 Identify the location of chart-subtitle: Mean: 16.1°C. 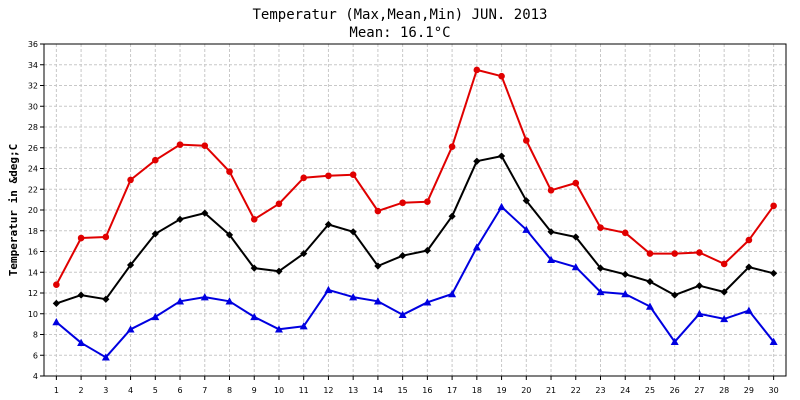
(399, 33).